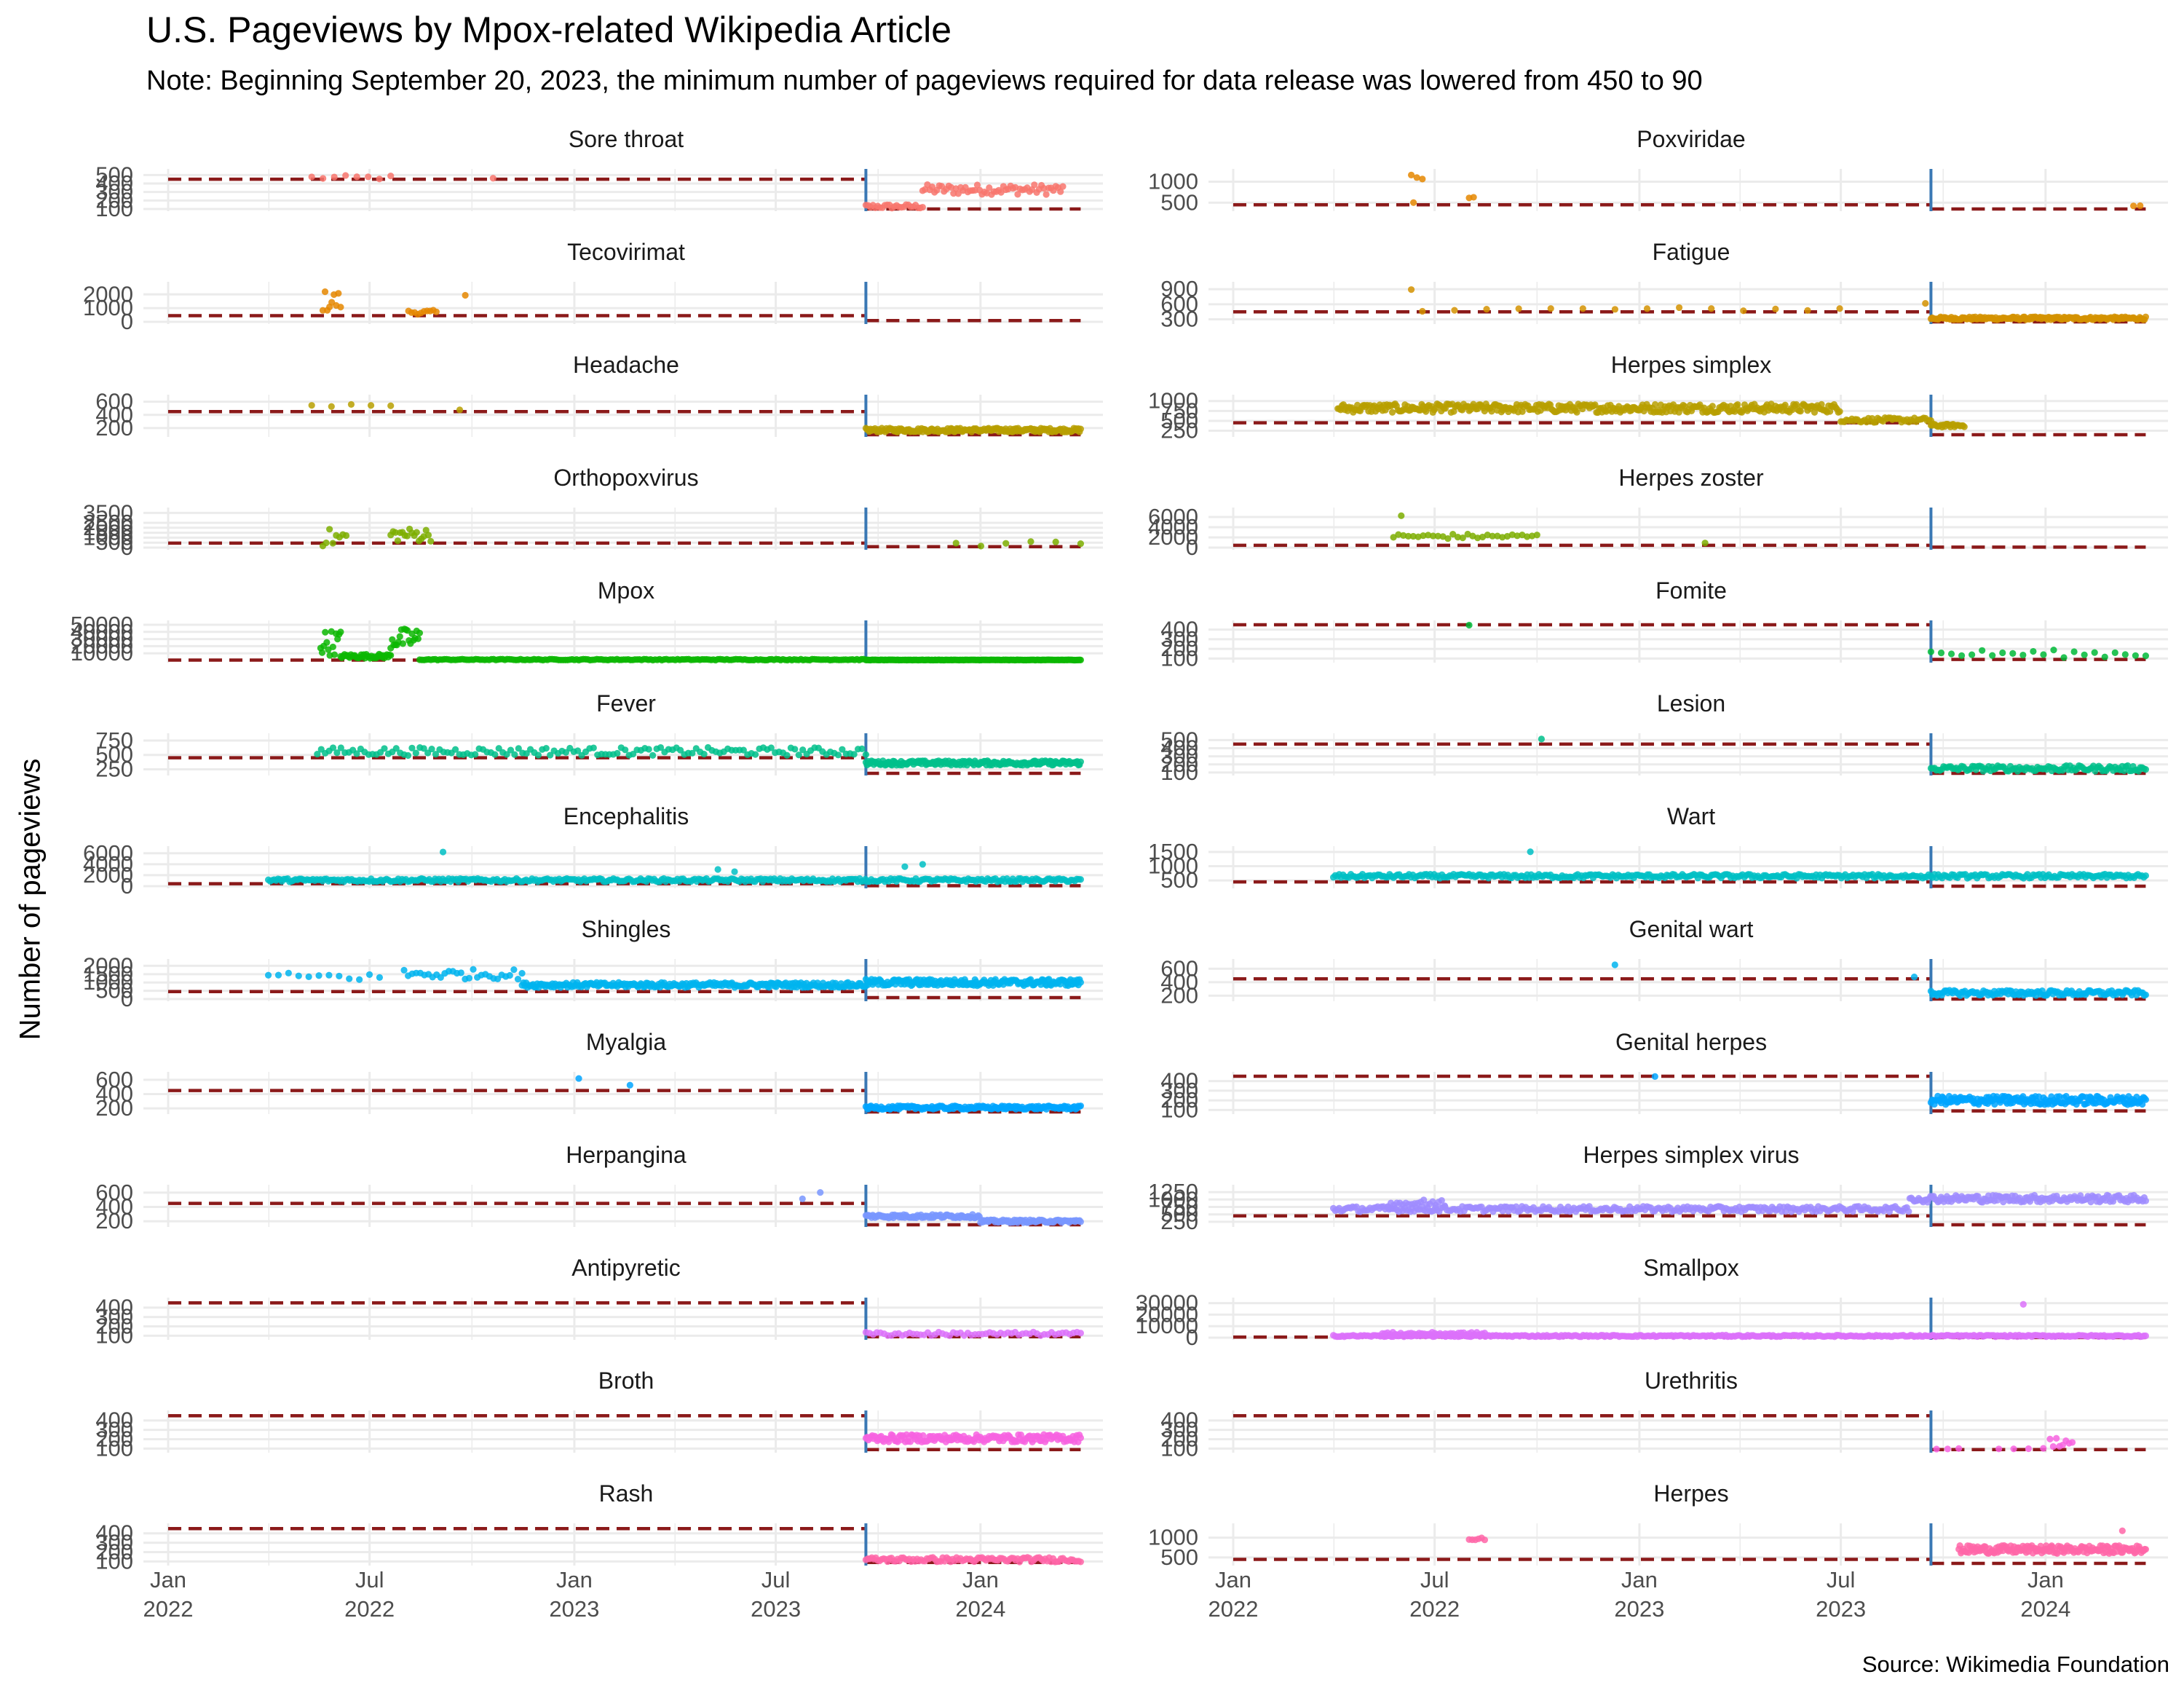 The height and width of the screenshot is (1693, 2184). Describe the element at coordinates (626, 1042) in the screenshot. I see `facet-title: Myalgia` at that location.